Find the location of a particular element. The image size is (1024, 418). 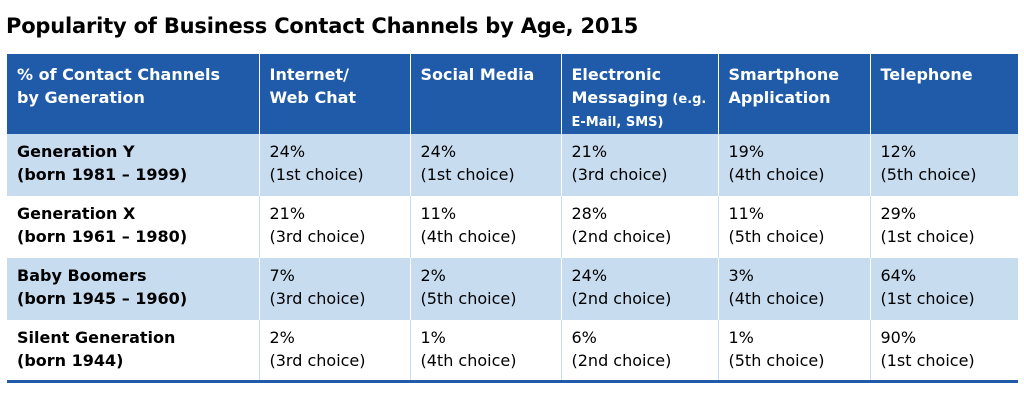

value-cell: 11% (5th choice) is located at coordinates (794, 227).